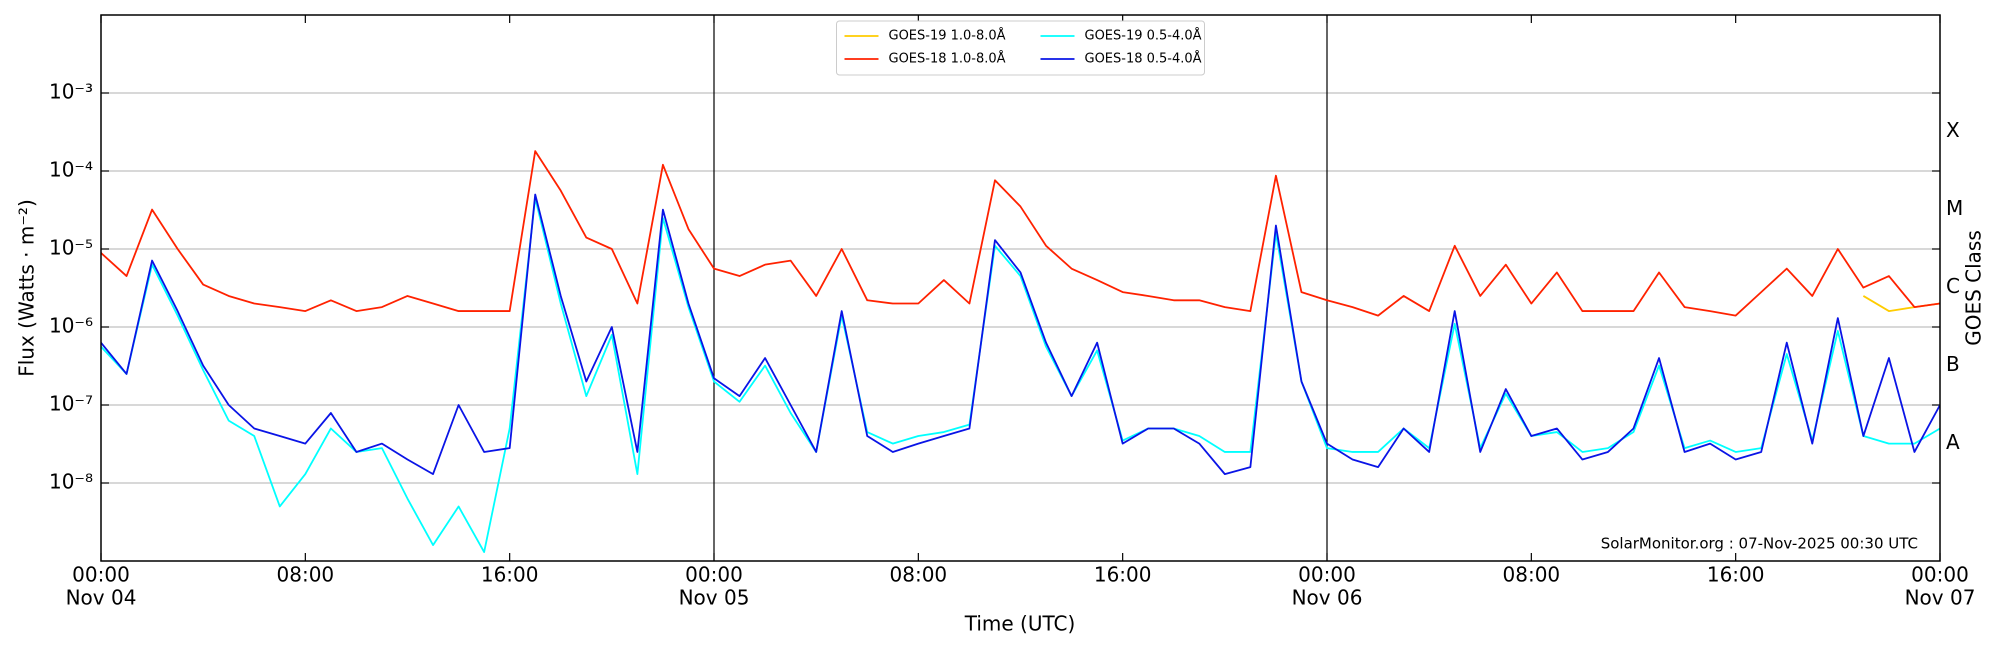 This screenshot has width=2000, height=650. What do you see at coordinates (1143, 59) in the screenshot?
I see `legend-label: GOES-18 0.5-4.0Å` at bounding box center [1143, 59].